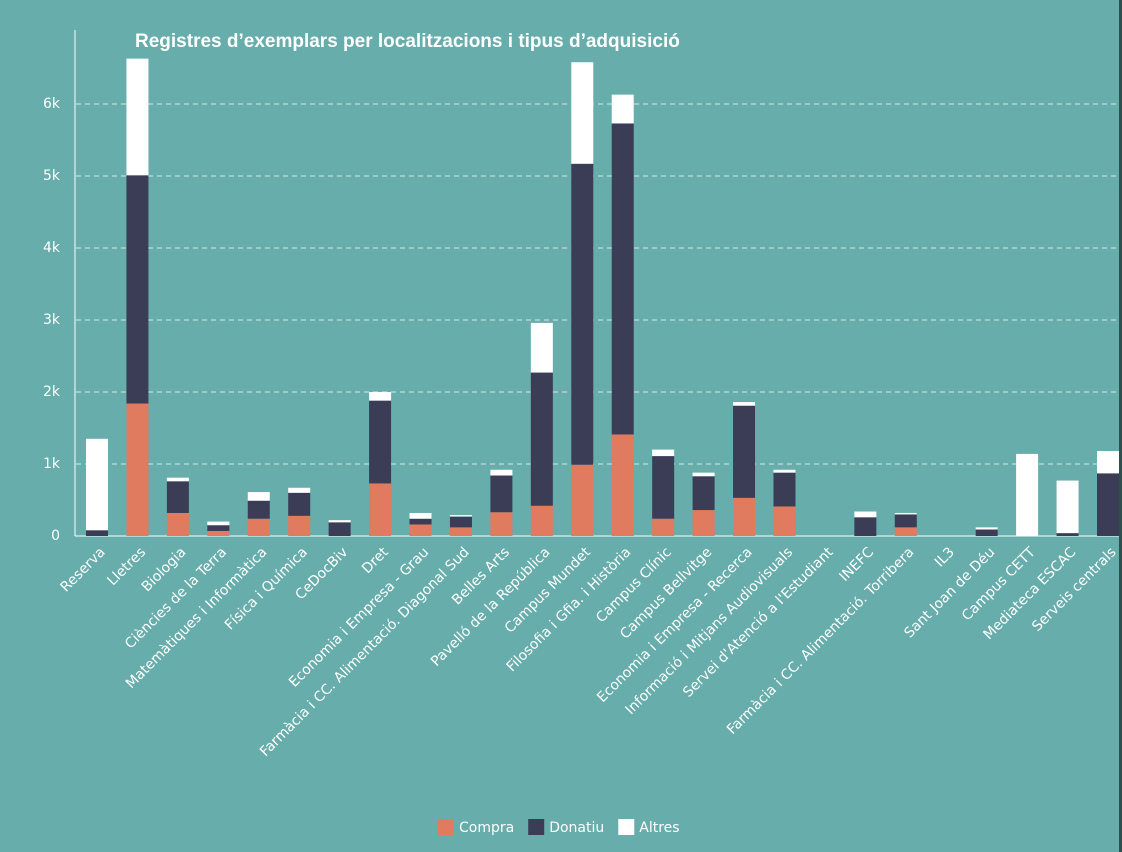 Image resolution: width=1122 pixels, height=852 pixels. I want to click on y-tick-label: 0, so click(55, 536).